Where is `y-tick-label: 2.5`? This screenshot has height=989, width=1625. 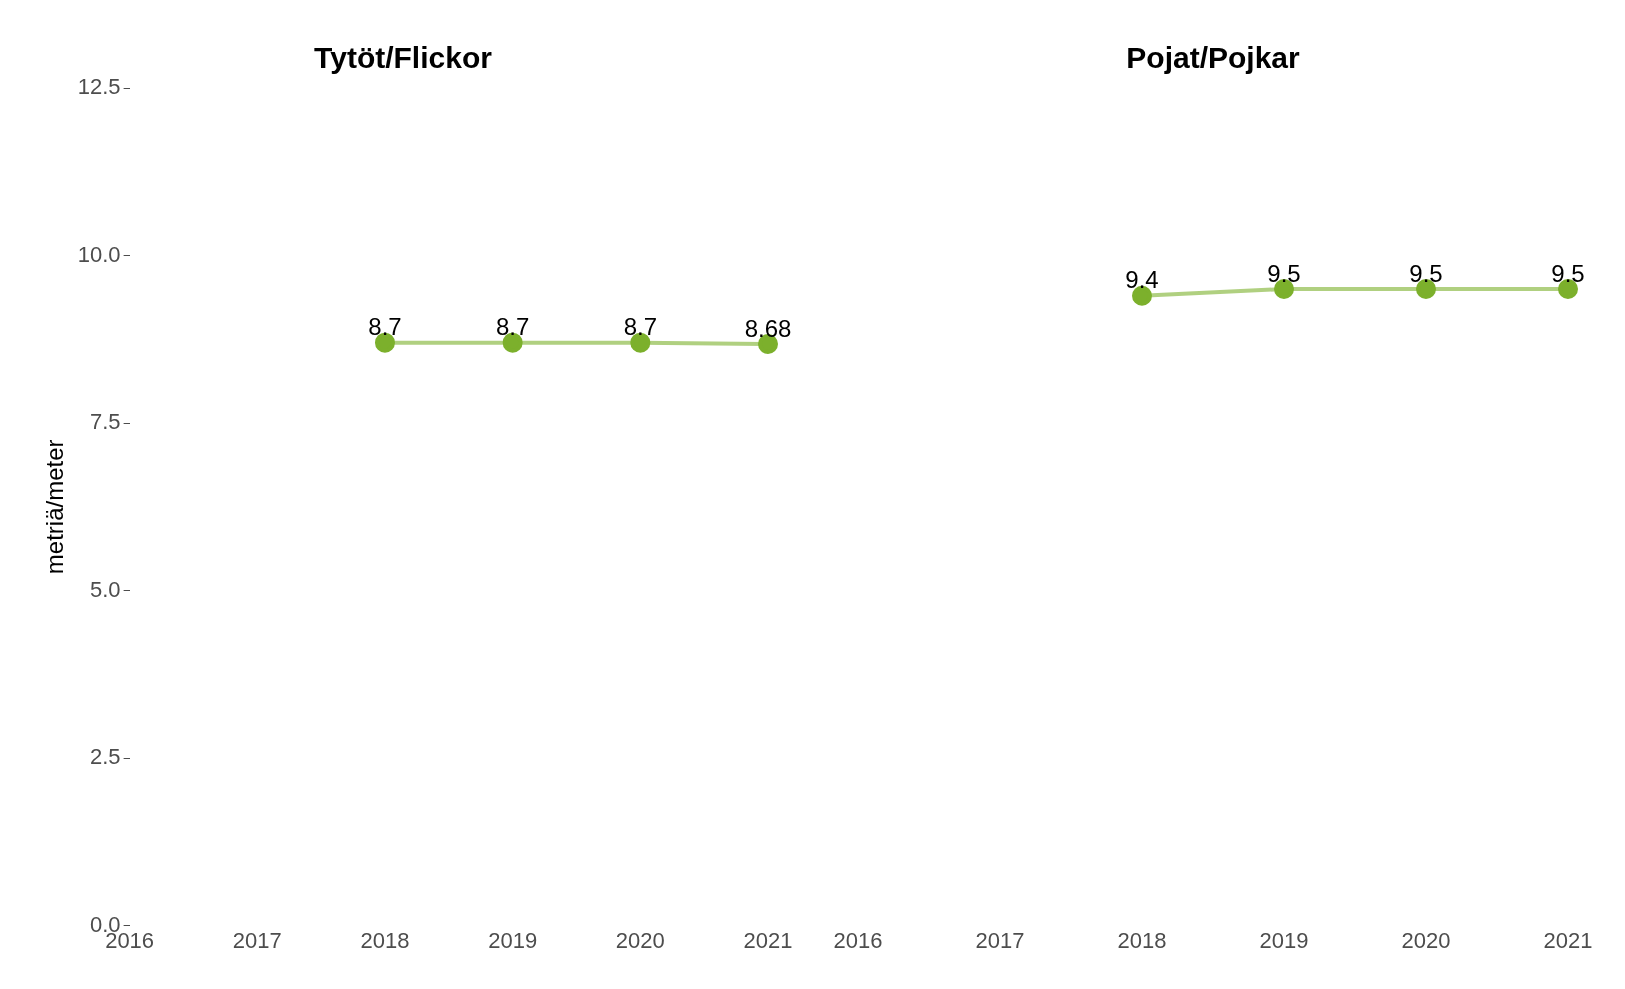 y-tick-label: 2.5 is located at coordinates (105, 757).